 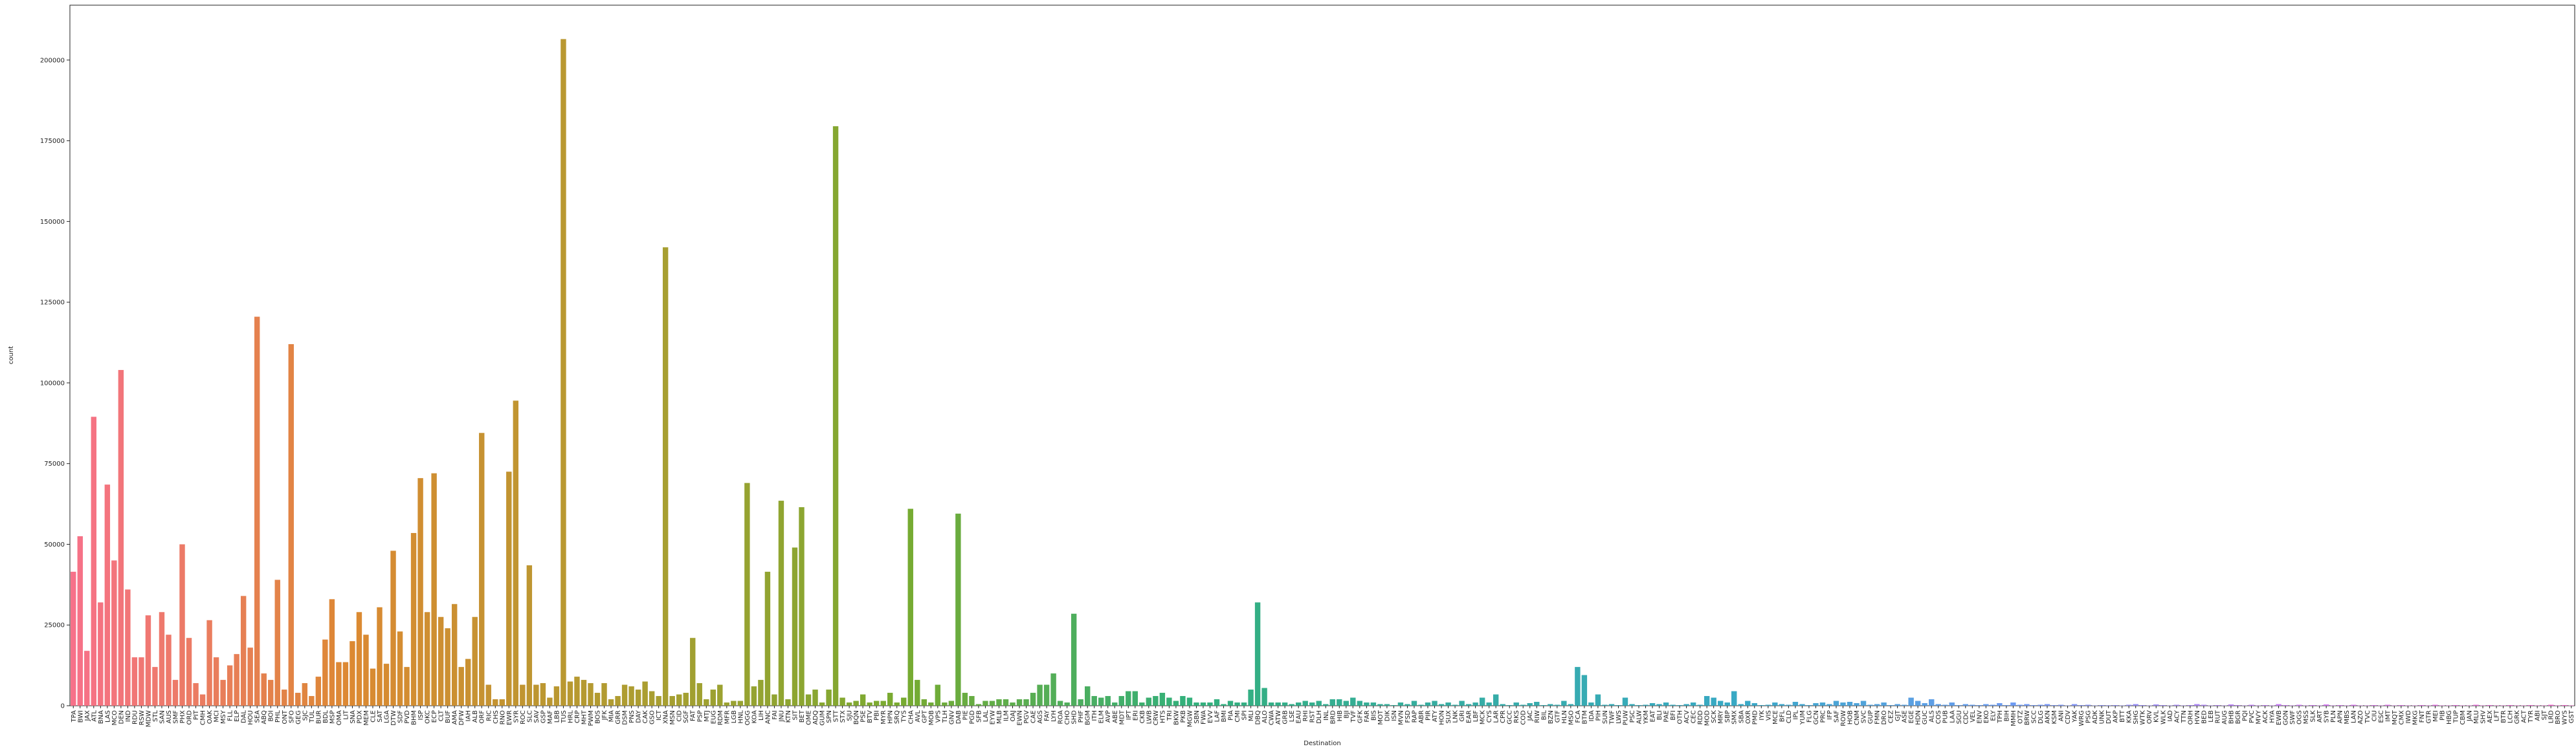 I want to click on x-tick-label: CEC, so click(x=1694, y=716).